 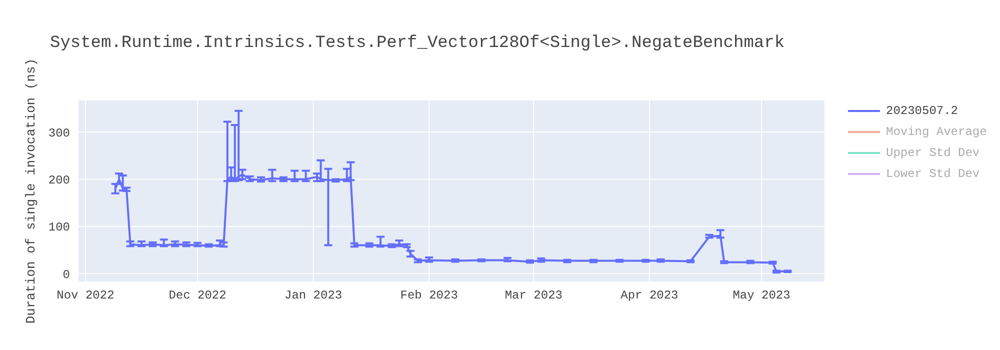 I want to click on legend-label: Lower Std Dev, so click(x=933, y=173).